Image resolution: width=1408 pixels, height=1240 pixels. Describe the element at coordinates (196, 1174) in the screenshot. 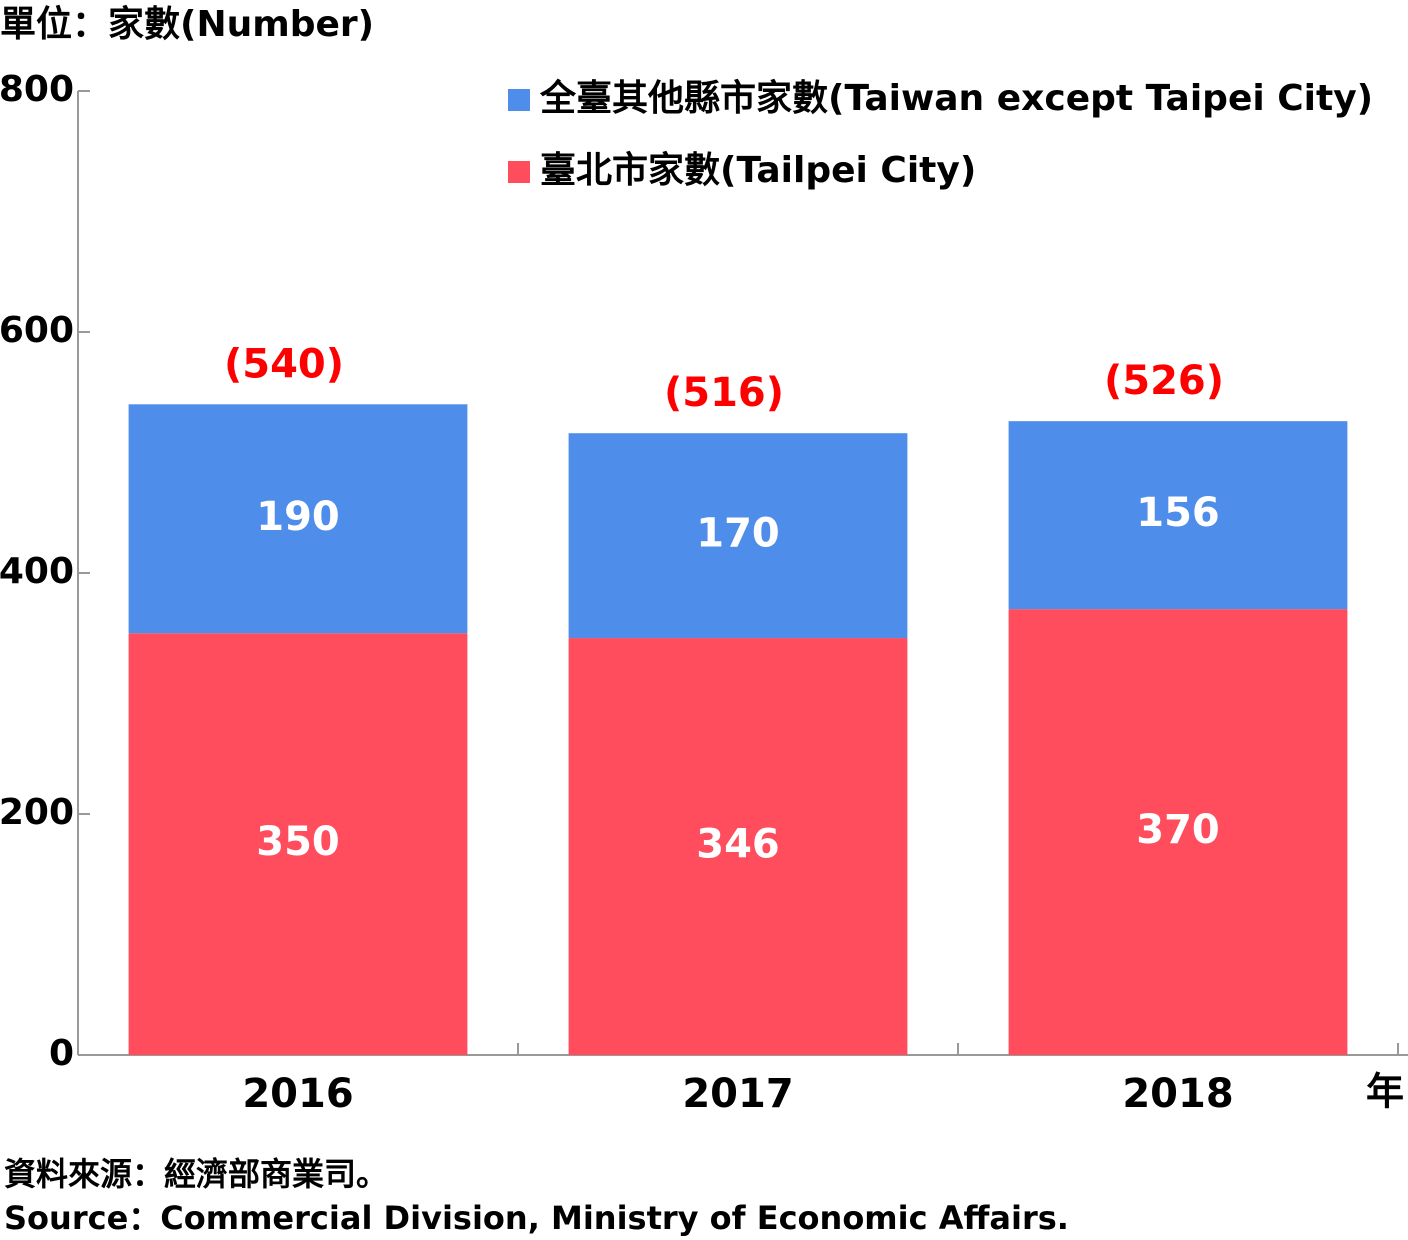

I see `source-zh: 資料來源：經濟部商業司。` at that location.